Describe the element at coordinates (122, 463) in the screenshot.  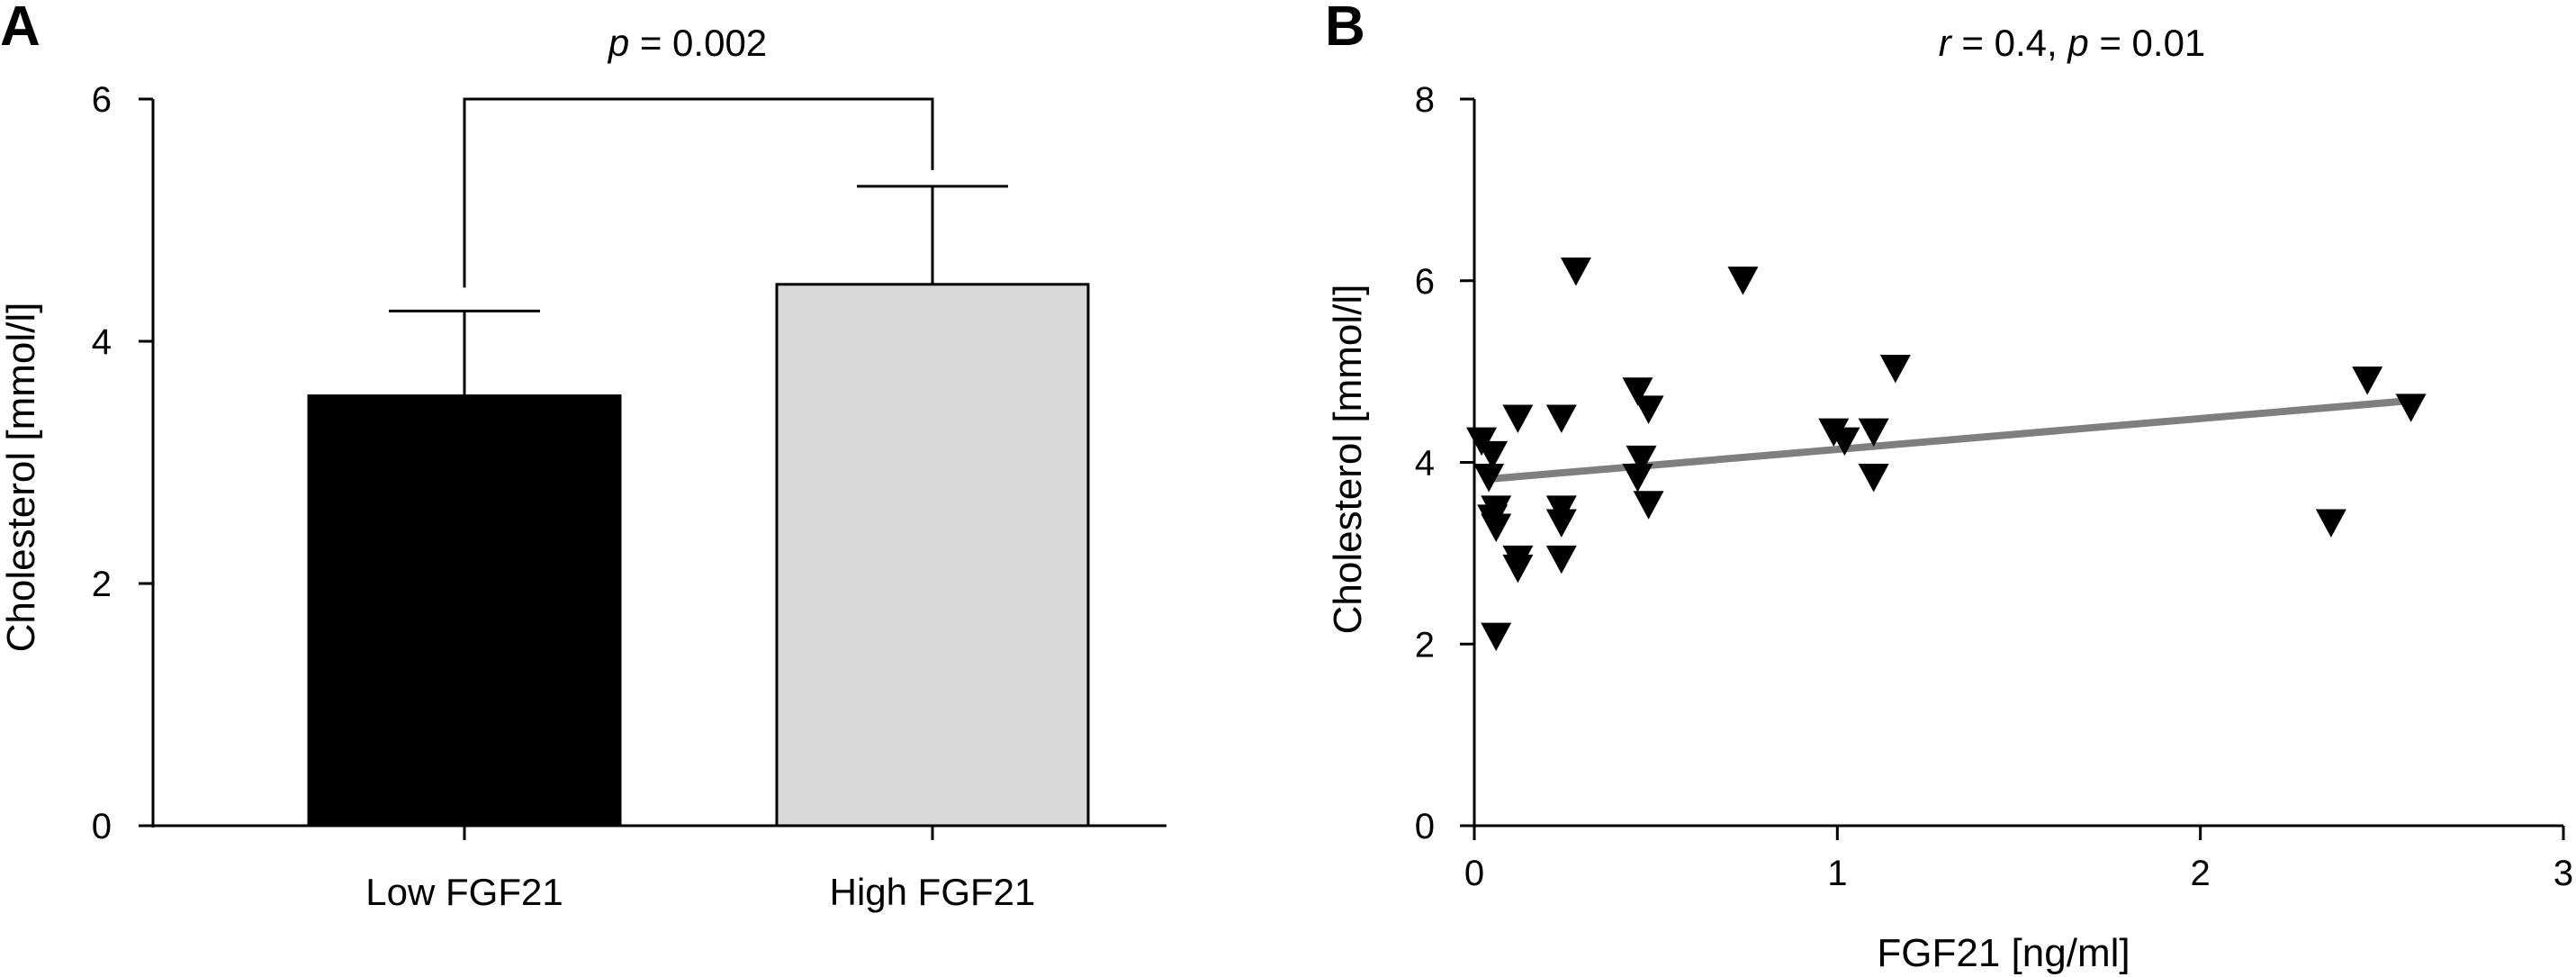
I see `y-ticks-a: 0 2 4 6` at that location.